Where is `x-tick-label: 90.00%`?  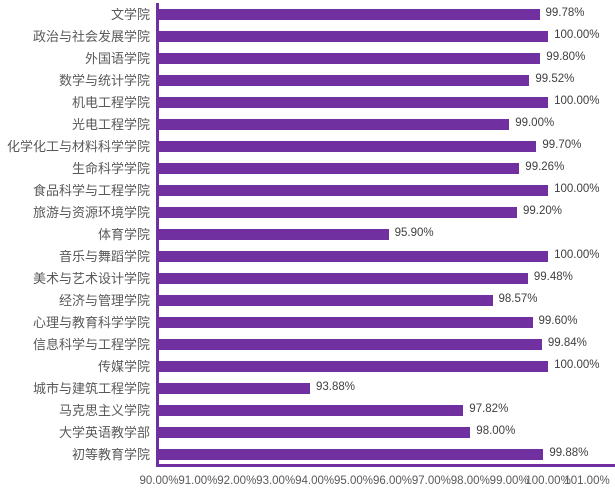 x-tick-label: 90.00% is located at coordinates (159, 481).